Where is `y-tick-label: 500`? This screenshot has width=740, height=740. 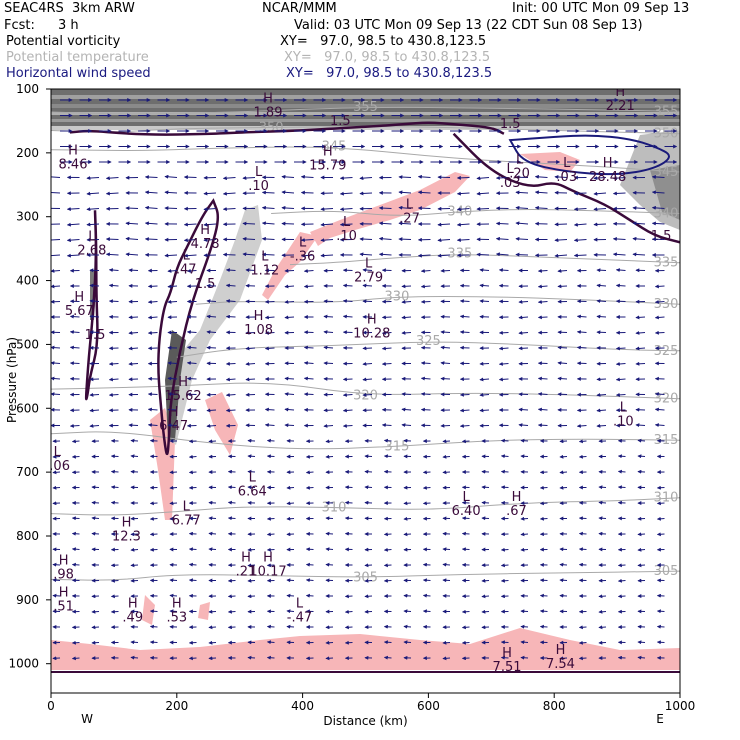 y-tick-label: 500 is located at coordinates (27, 344).